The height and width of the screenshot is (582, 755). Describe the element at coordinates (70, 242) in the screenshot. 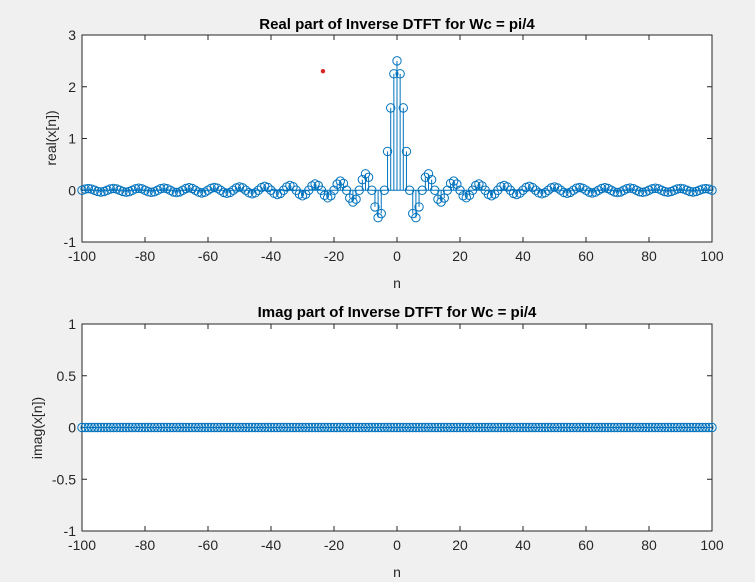

I see `top-y-tick-label: -1` at that location.